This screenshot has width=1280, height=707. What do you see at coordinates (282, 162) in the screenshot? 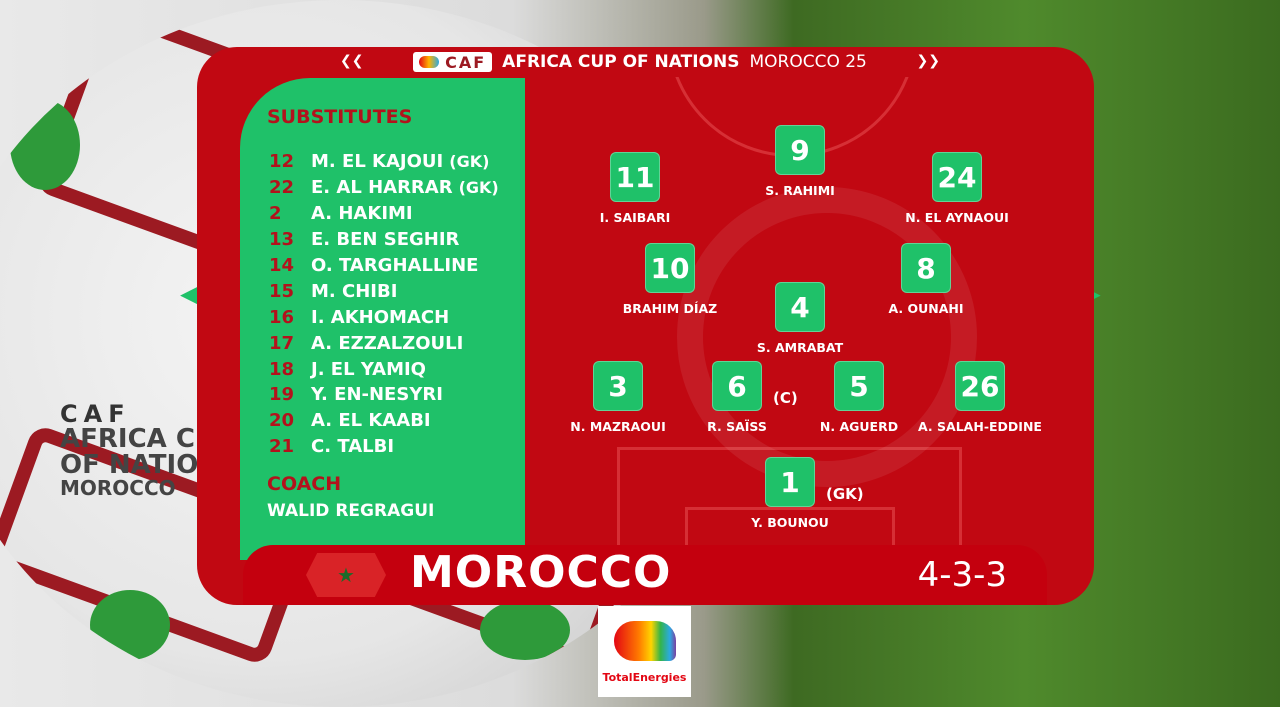
I see `substitute-number: 12` at bounding box center [282, 162].